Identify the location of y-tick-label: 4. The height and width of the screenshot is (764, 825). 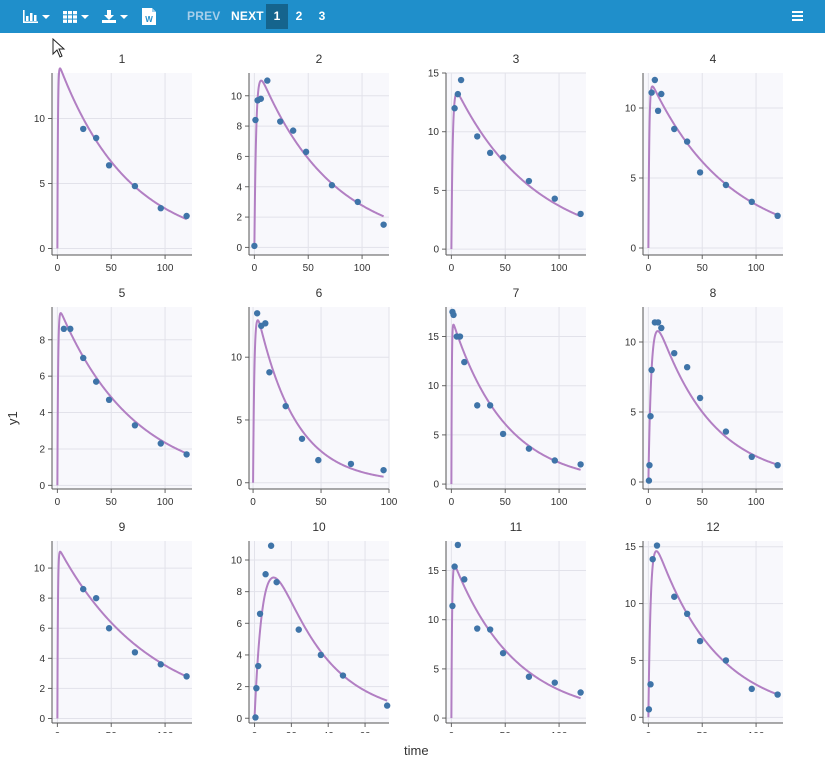
(239, 655).